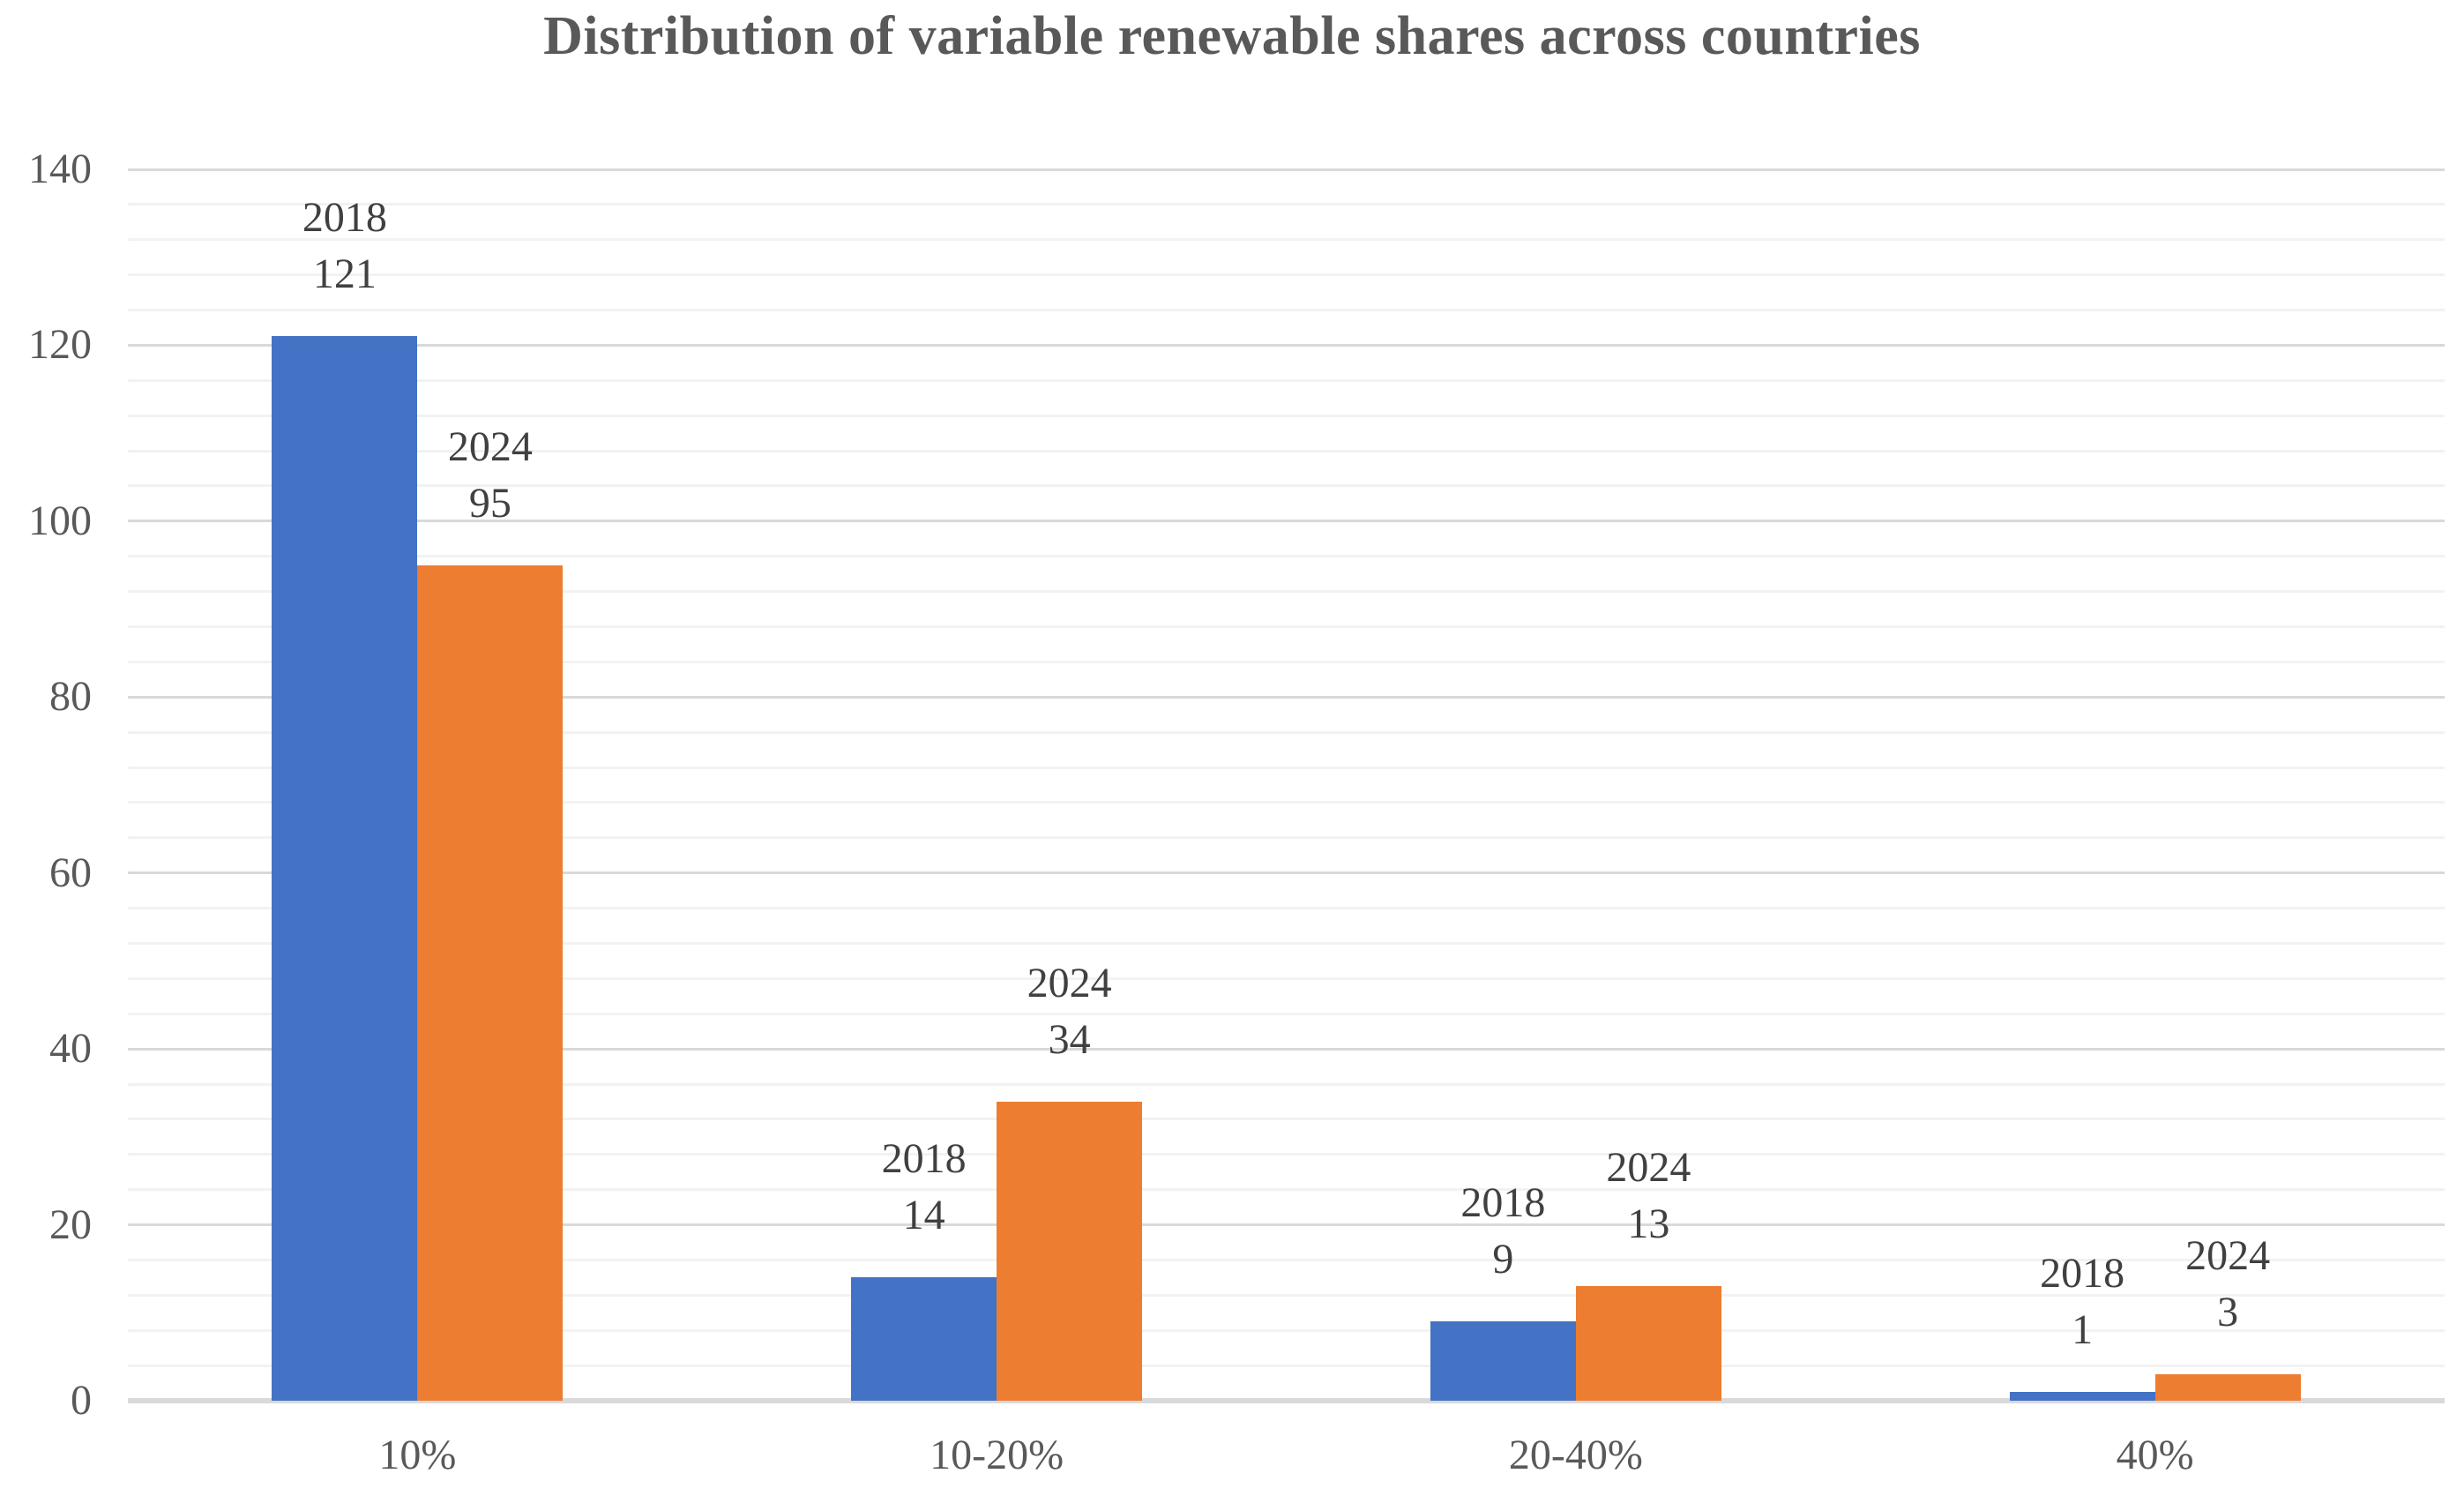 Image resolution: width=2464 pixels, height=1496 pixels. What do you see at coordinates (2228, 1284) in the screenshot?
I see `bar-data-label-2024: 2024 3` at bounding box center [2228, 1284].